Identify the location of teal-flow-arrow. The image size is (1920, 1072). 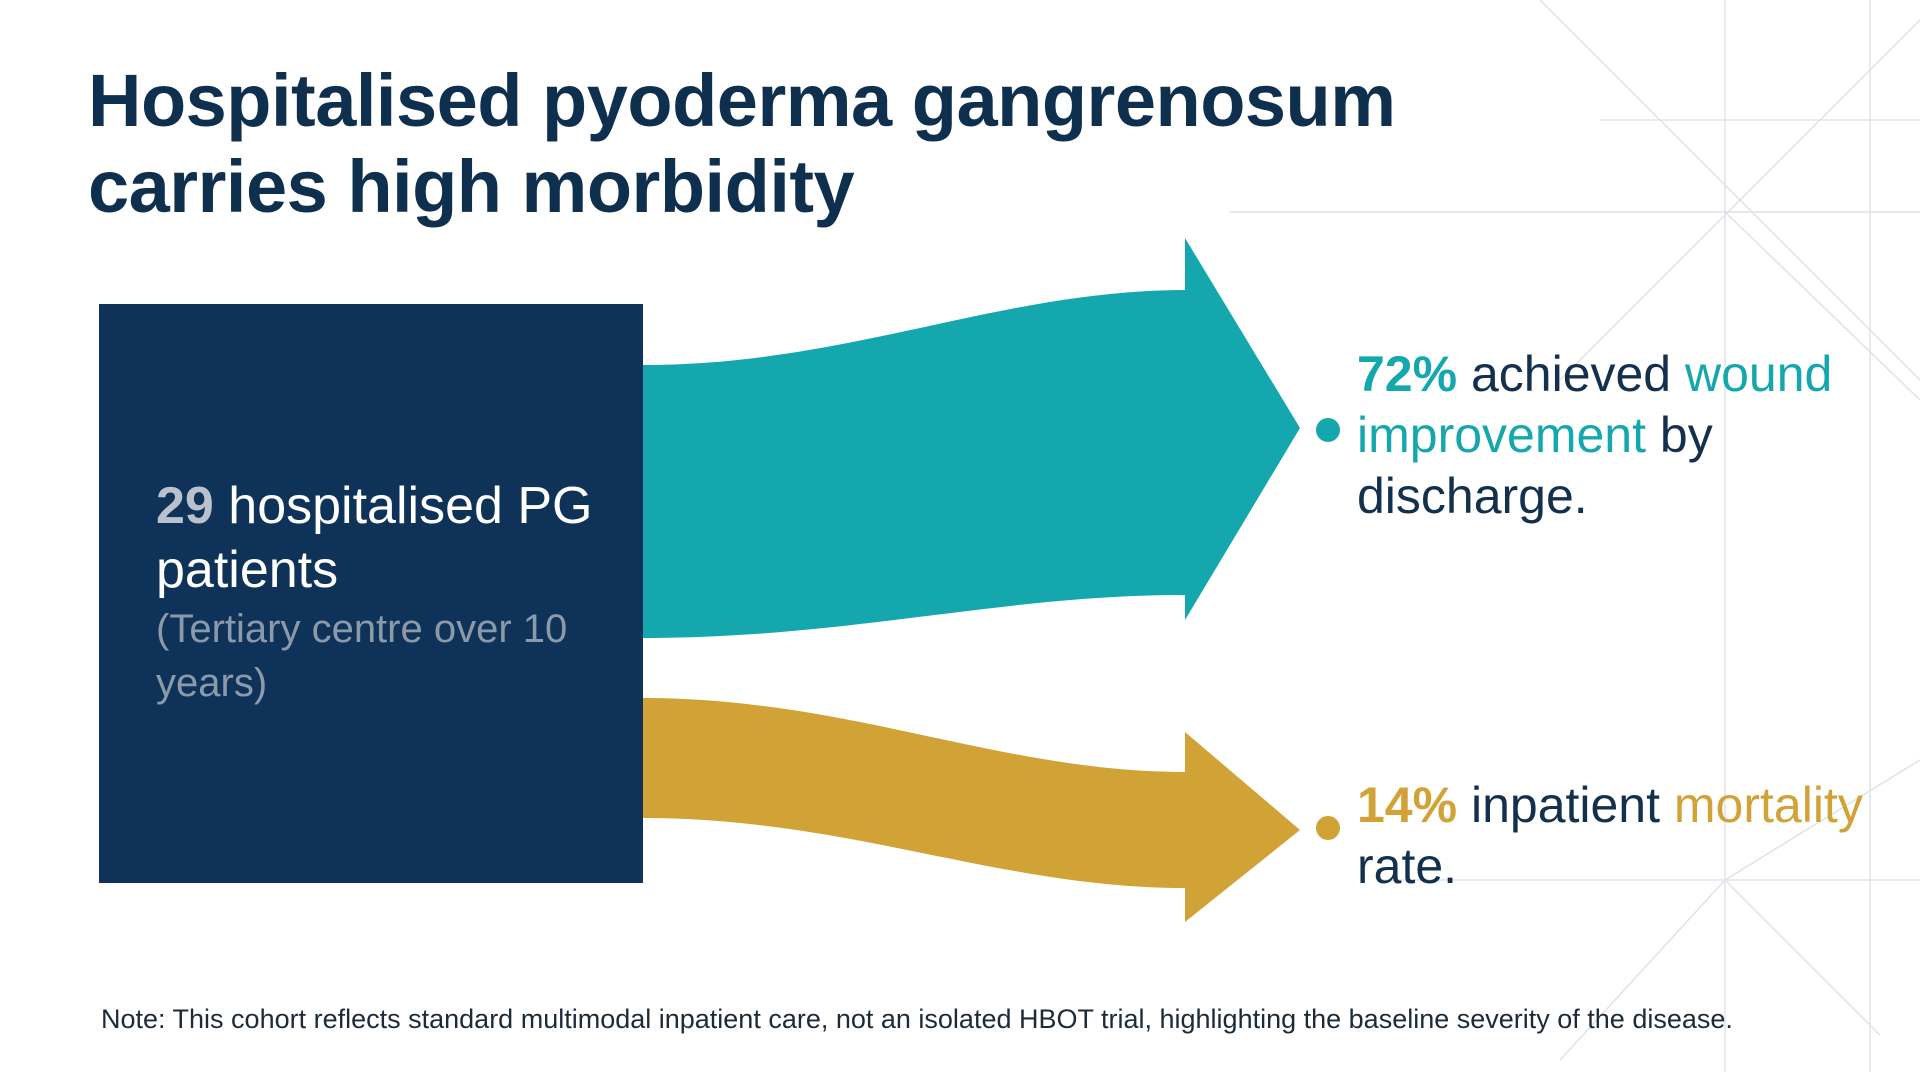
(971, 438).